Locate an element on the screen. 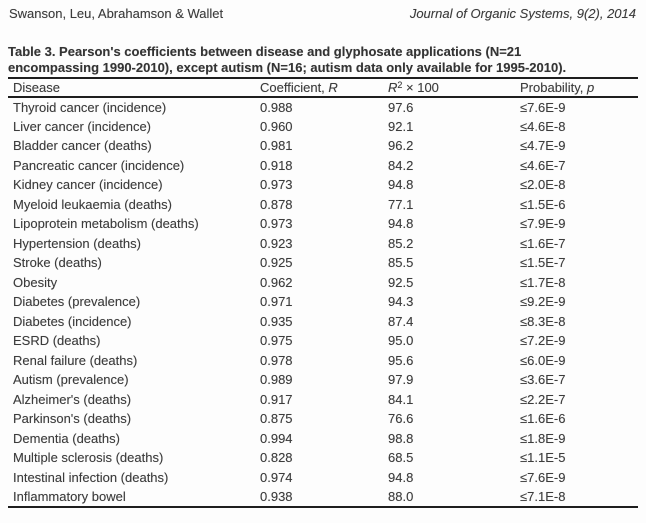 The image size is (646, 523). col-header-coefficient-label: Coefficient, is located at coordinates (294, 87).